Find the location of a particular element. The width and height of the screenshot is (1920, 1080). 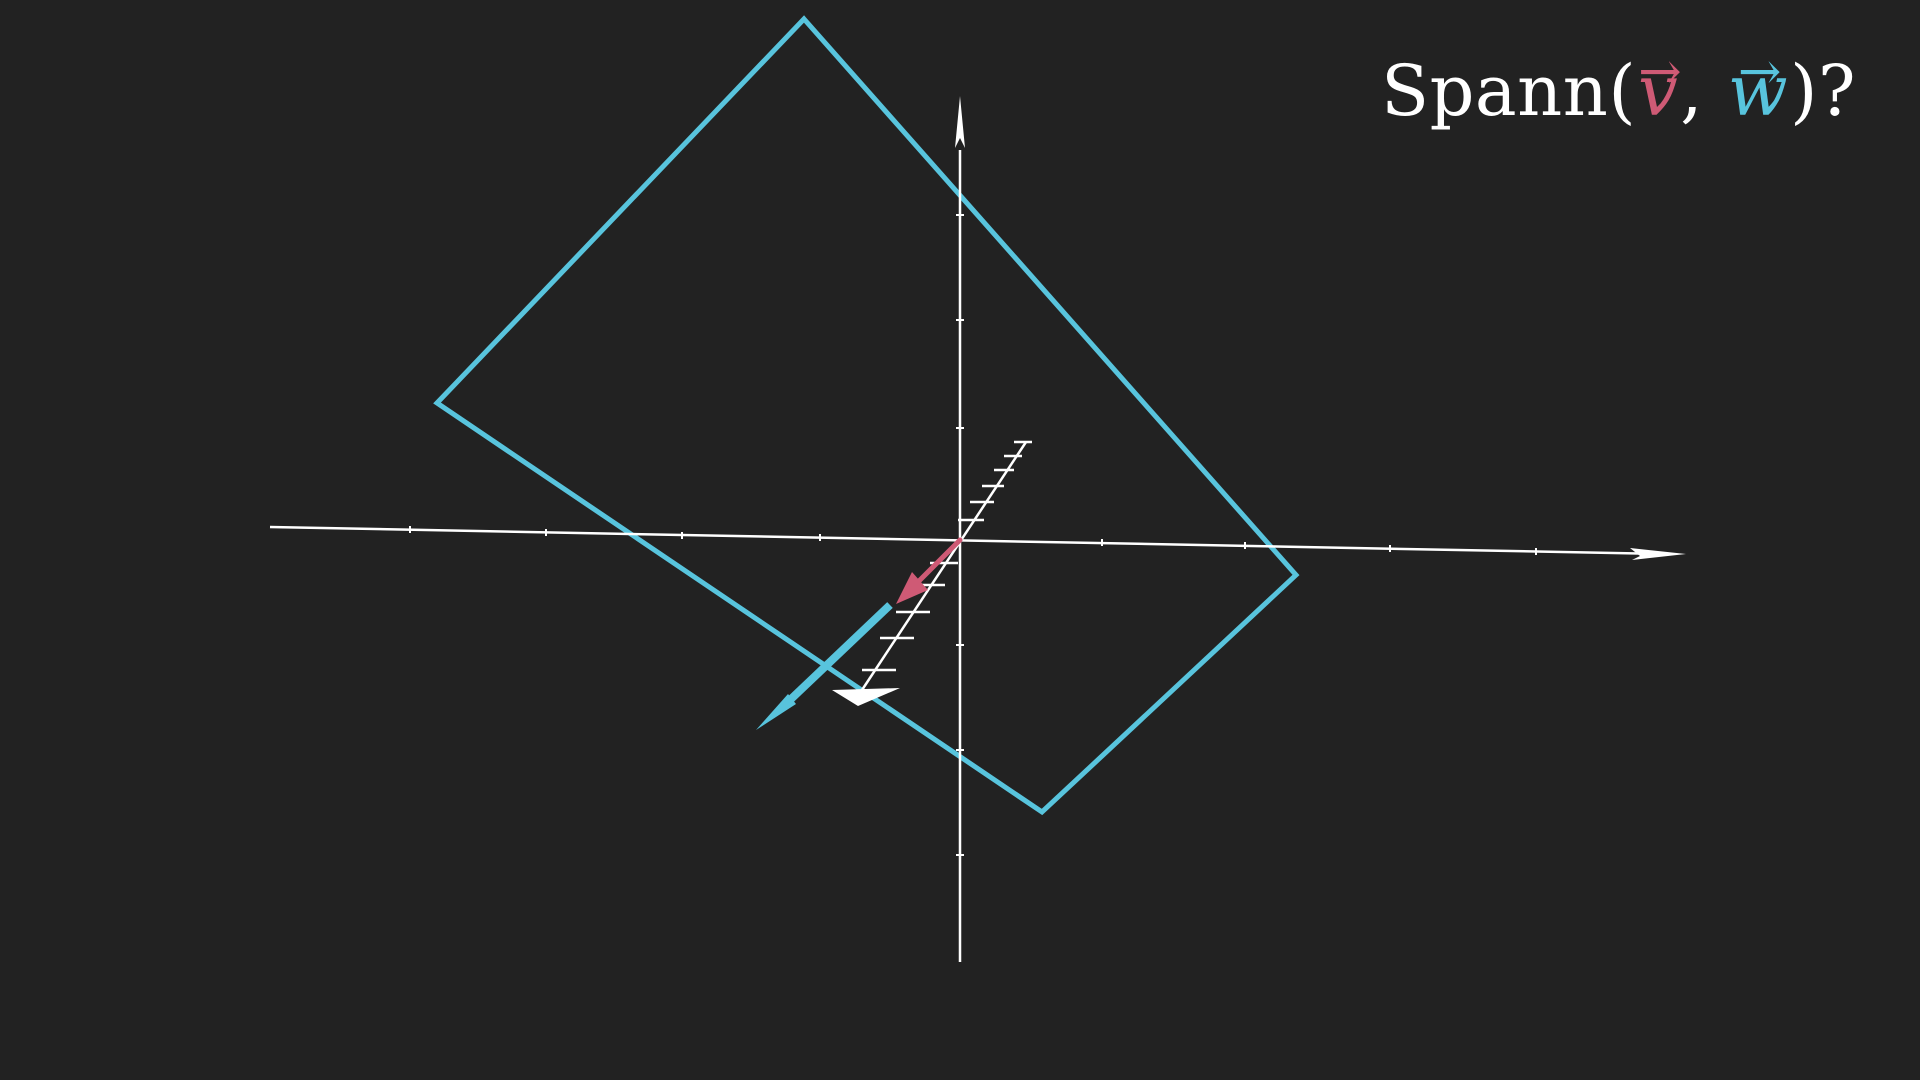

x-axis-ticks is located at coordinates (973, 540).